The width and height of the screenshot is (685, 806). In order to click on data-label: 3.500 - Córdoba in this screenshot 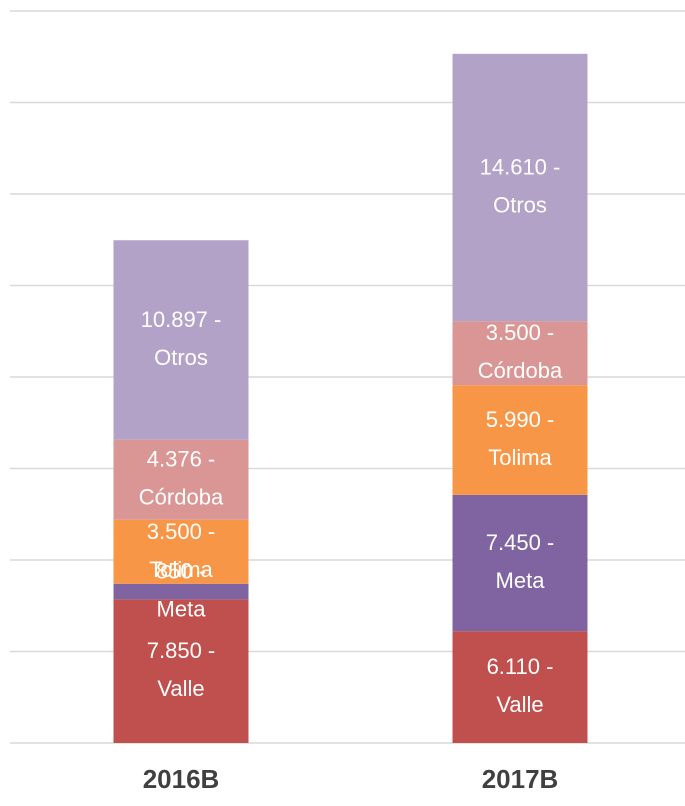, I will do `click(520, 351)`.